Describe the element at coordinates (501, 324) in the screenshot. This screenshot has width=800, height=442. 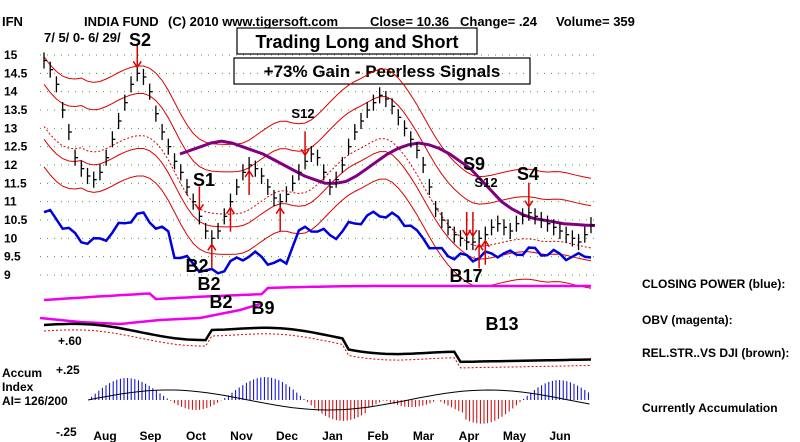
I see `signal-label-b13: B13` at that location.